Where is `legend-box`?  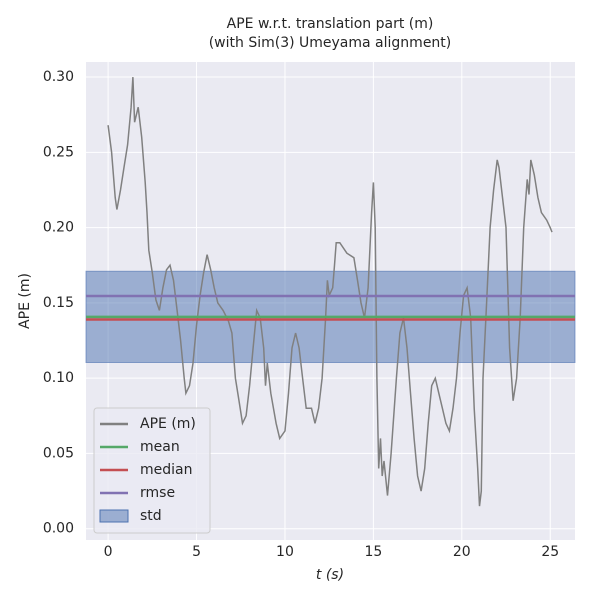 legend-box is located at coordinates (152, 470).